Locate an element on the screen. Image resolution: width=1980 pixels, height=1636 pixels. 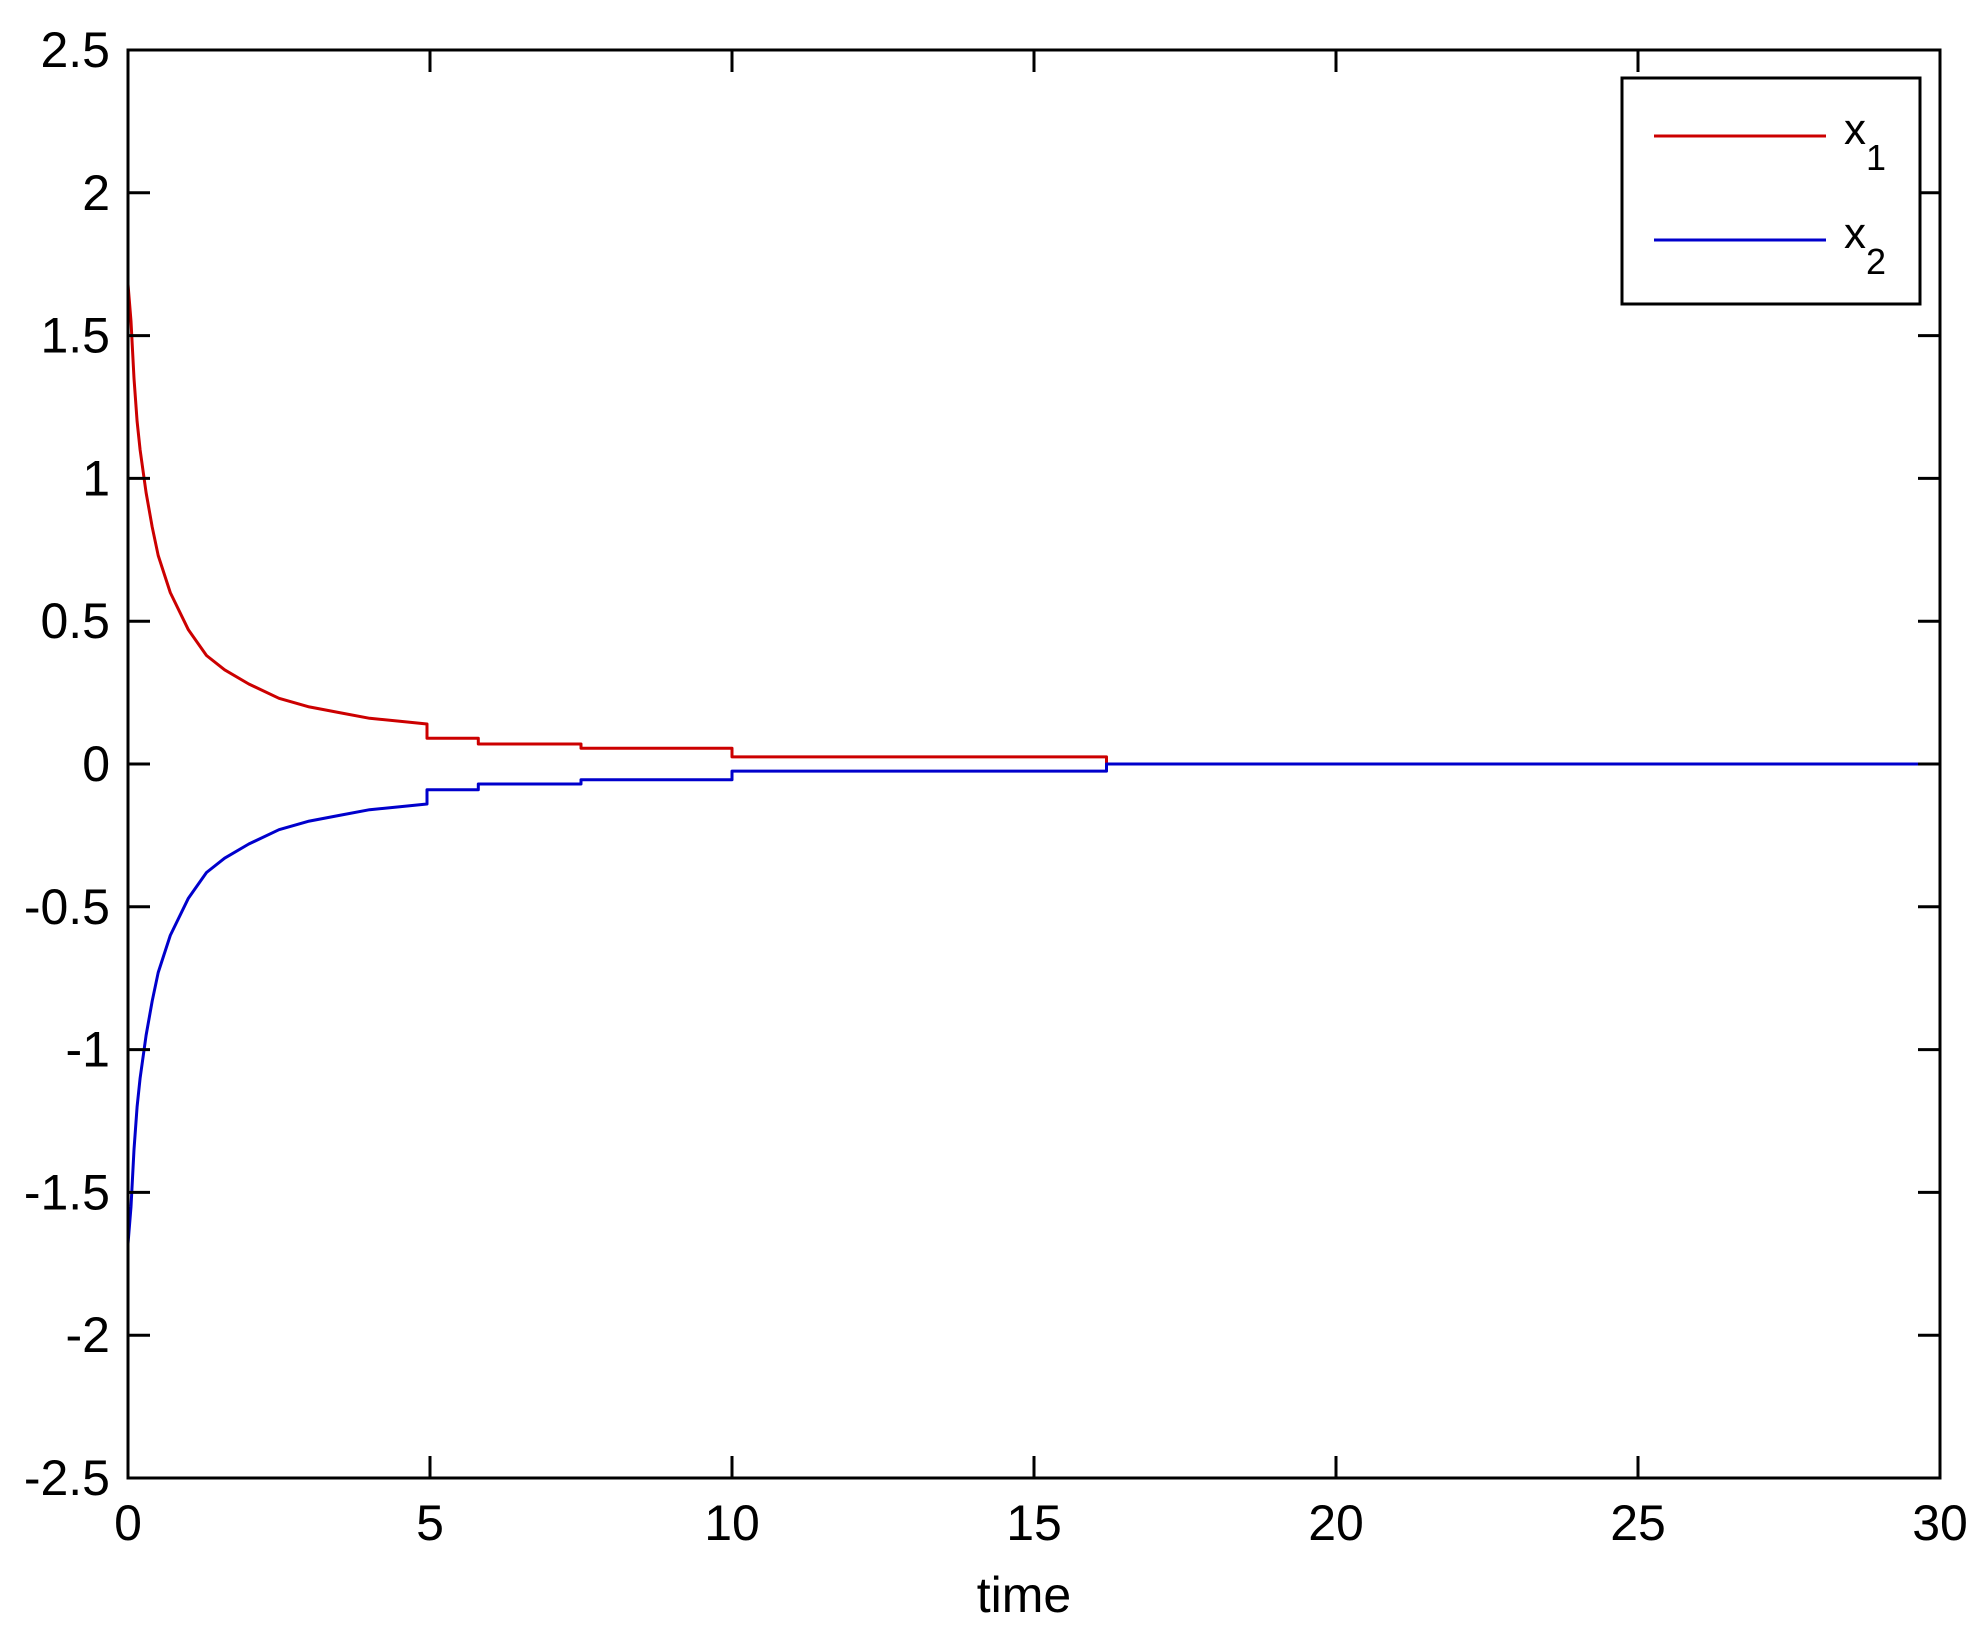
y-tick-label: 1.5 is located at coordinates (75, 336).